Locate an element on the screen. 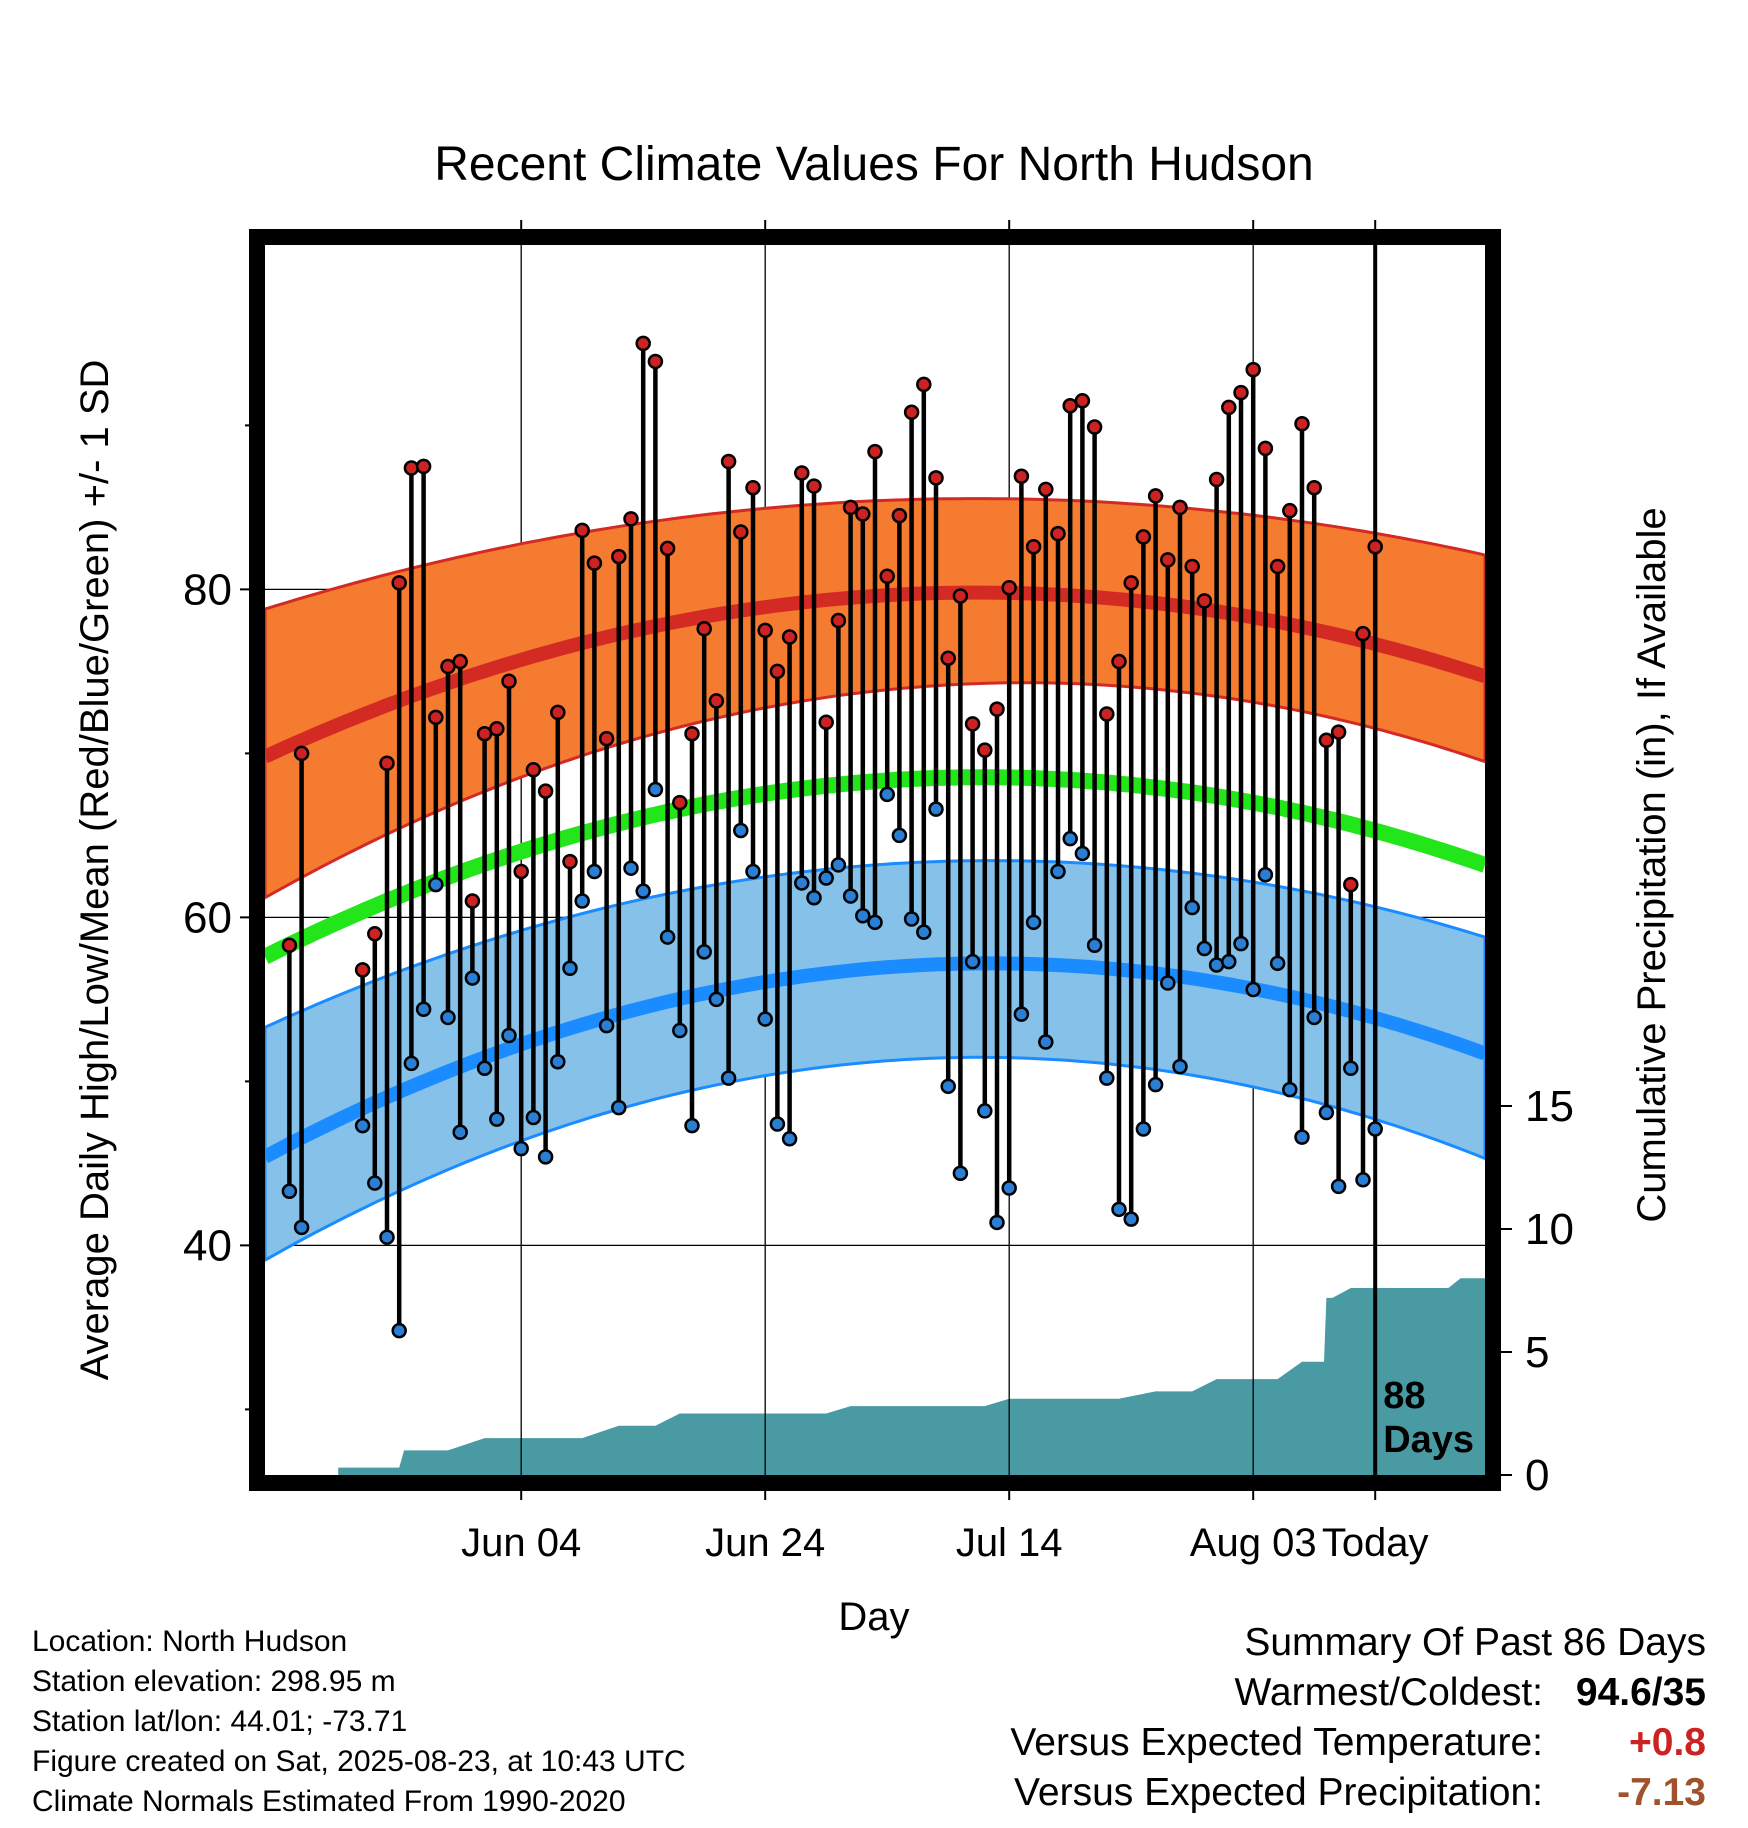  y-tick-label: 40 is located at coordinates (207, 1245).